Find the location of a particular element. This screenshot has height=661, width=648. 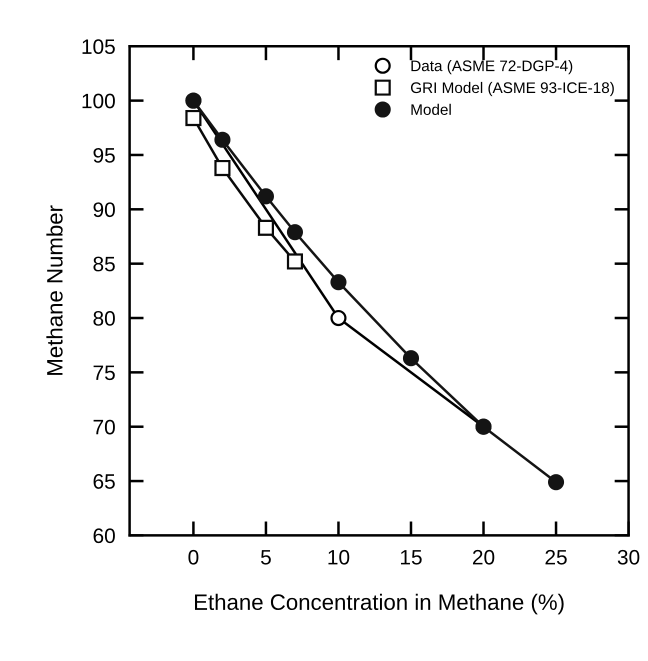

x-tick-label: 30 is located at coordinates (629, 557).